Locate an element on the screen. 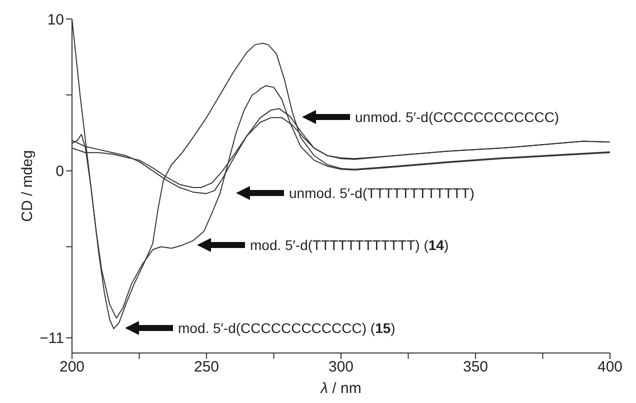  x-tick-label: 300 is located at coordinates (341, 367).